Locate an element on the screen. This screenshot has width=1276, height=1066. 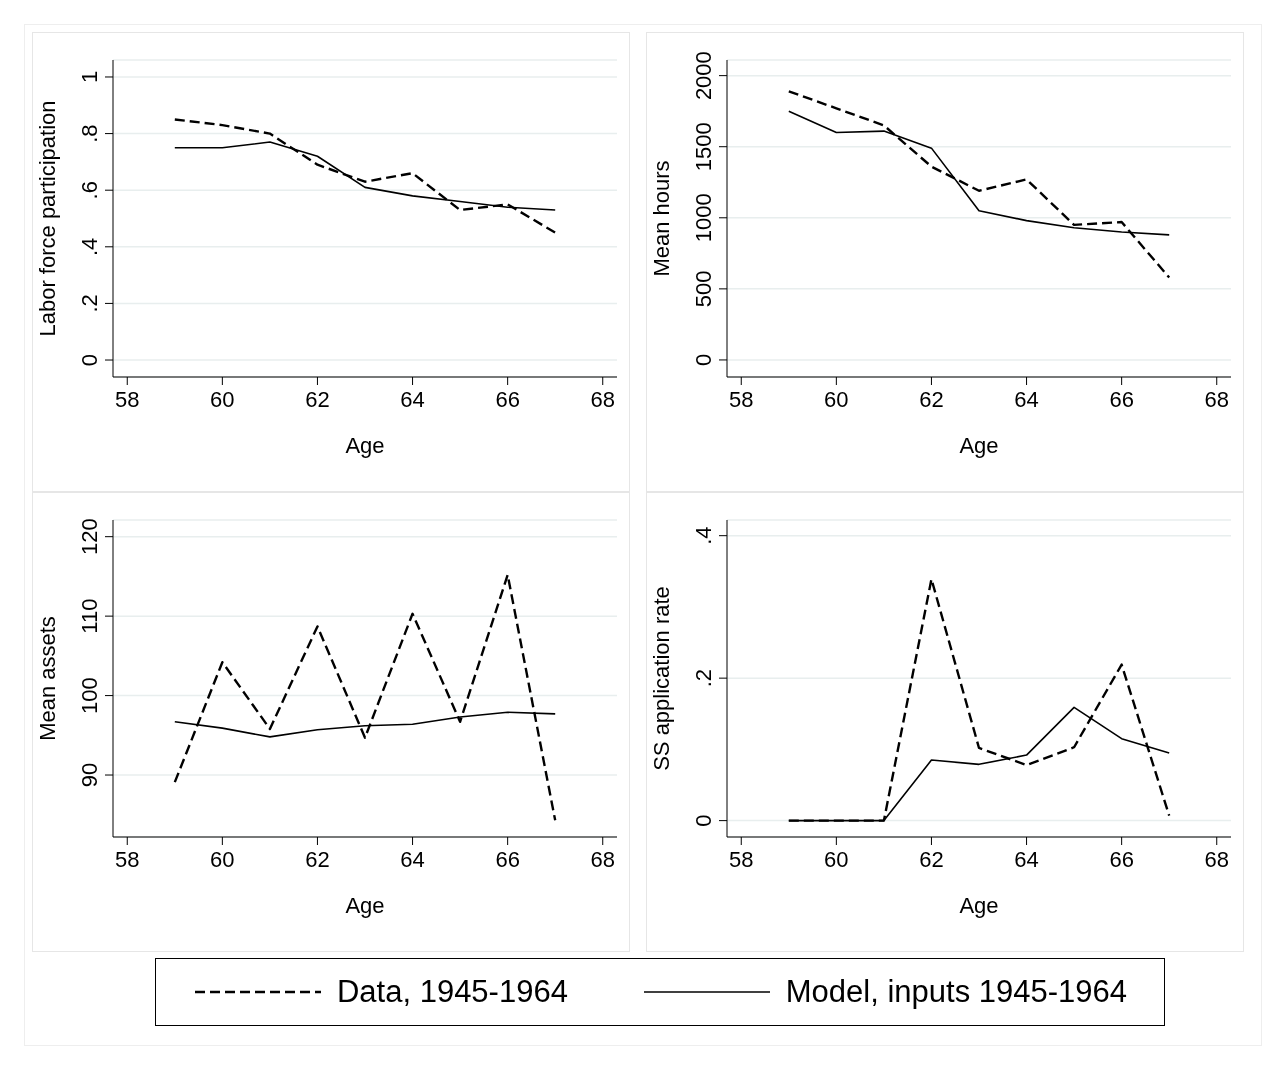
y-tick-label: 110 is located at coordinates (89, 616).